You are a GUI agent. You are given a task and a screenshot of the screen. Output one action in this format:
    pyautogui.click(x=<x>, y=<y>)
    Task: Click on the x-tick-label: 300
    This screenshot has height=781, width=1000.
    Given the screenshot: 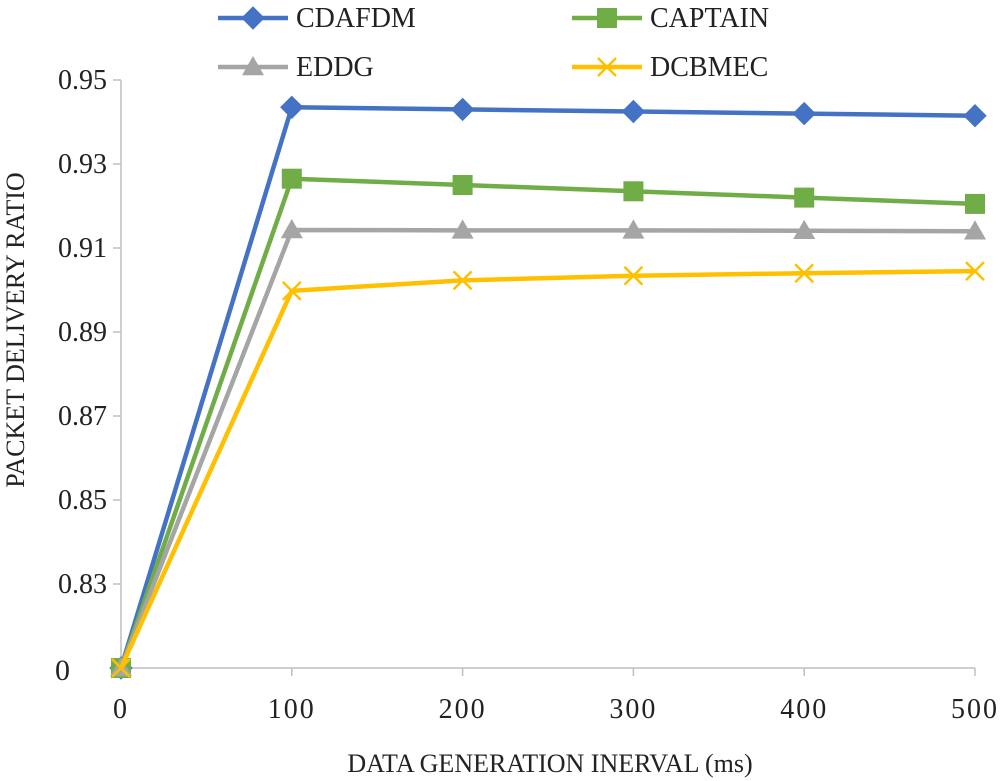 What is the action you would take?
    pyautogui.click(x=633, y=709)
    